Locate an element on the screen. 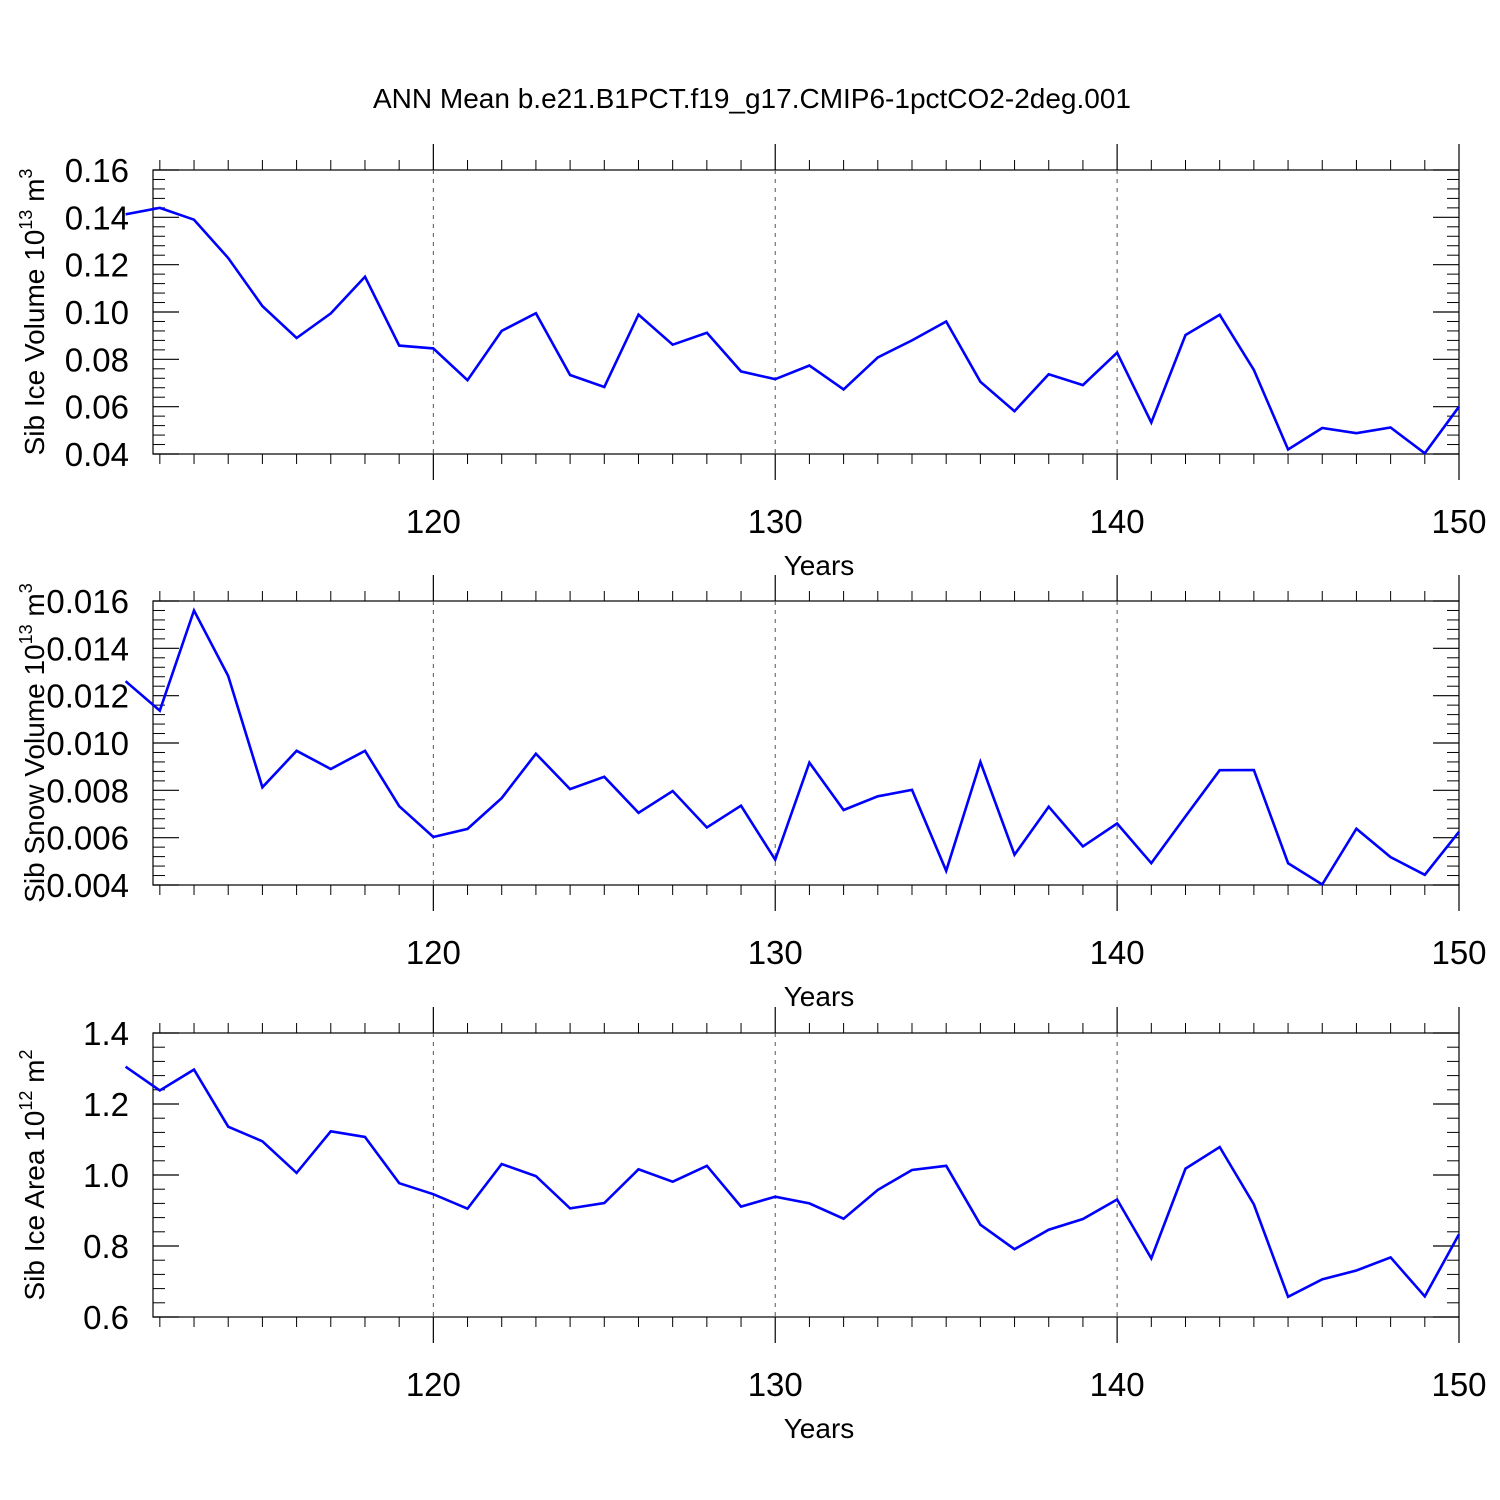 The width and height of the screenshot is (1500, 1500). y-tick-label: 0.06 is located at coordinates (97, 407).